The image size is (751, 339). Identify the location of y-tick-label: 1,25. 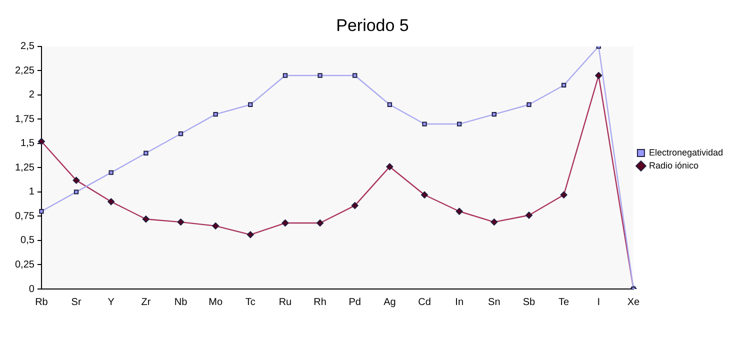
(24, 168).